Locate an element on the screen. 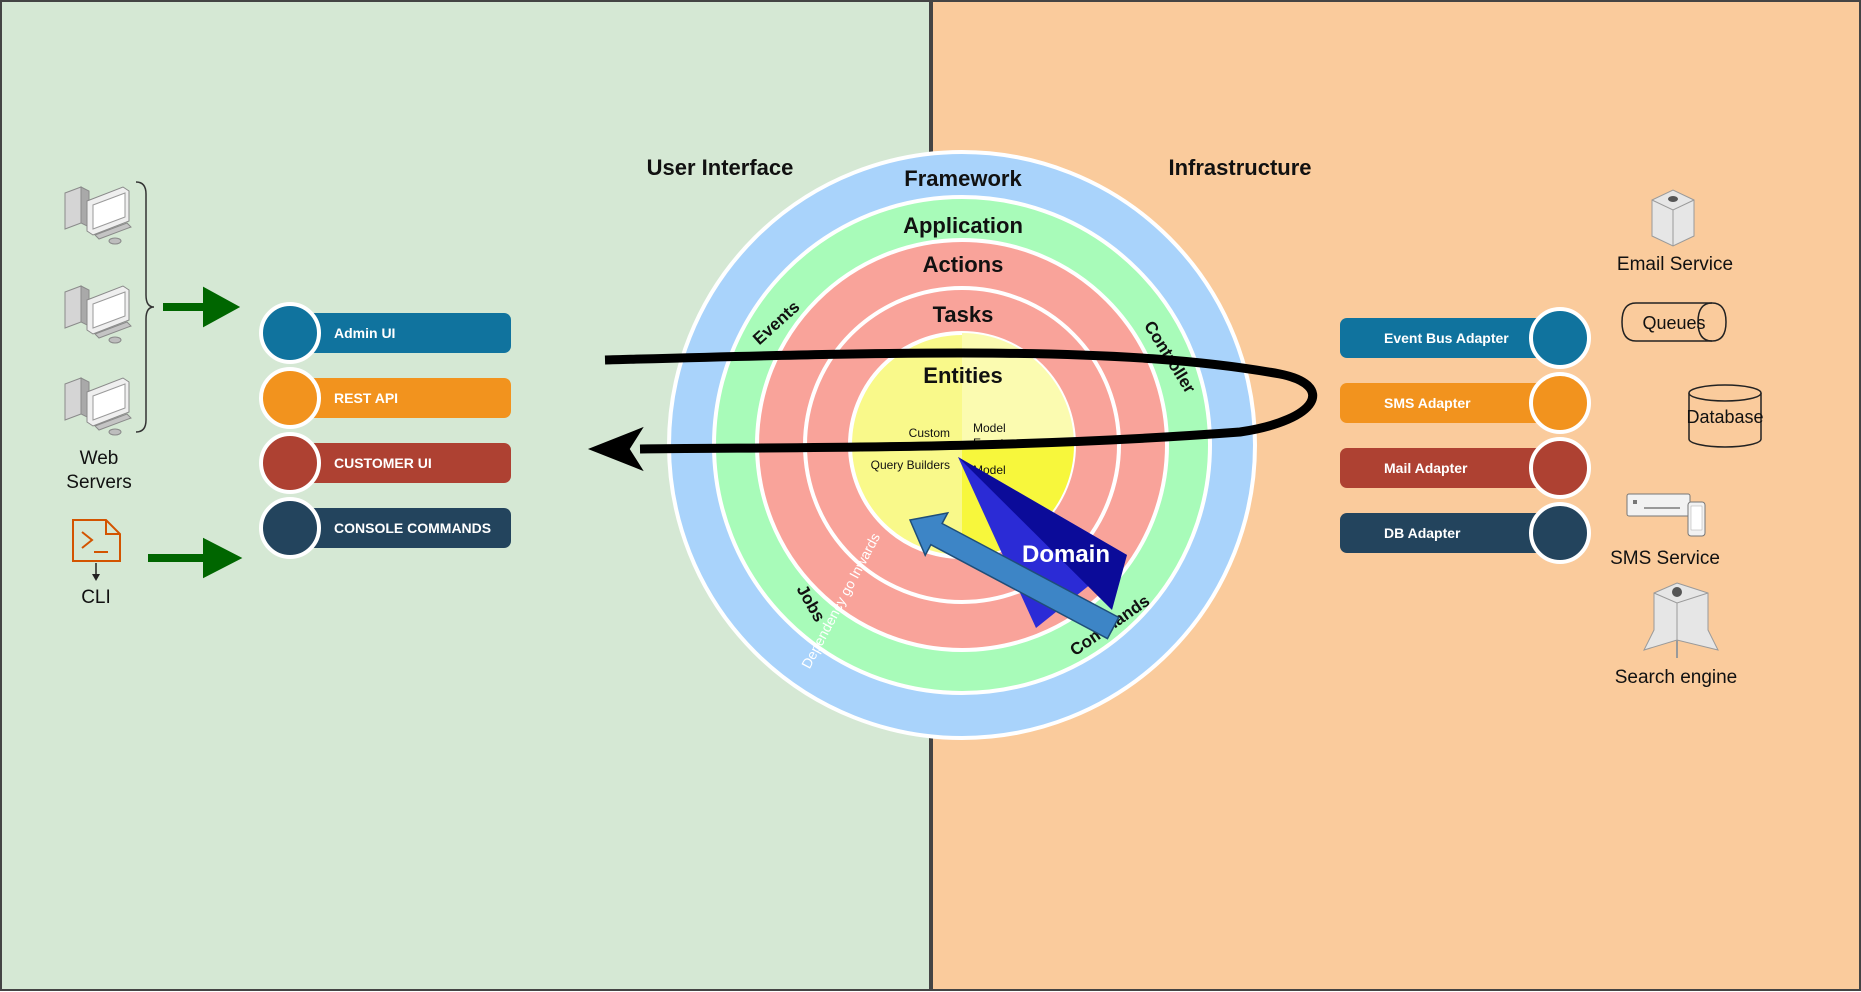 Image resolution: width=1861 pixels, height=992 pixels. adapter-sms-label: SMS Adapter is located at coordinates (1427, 403).